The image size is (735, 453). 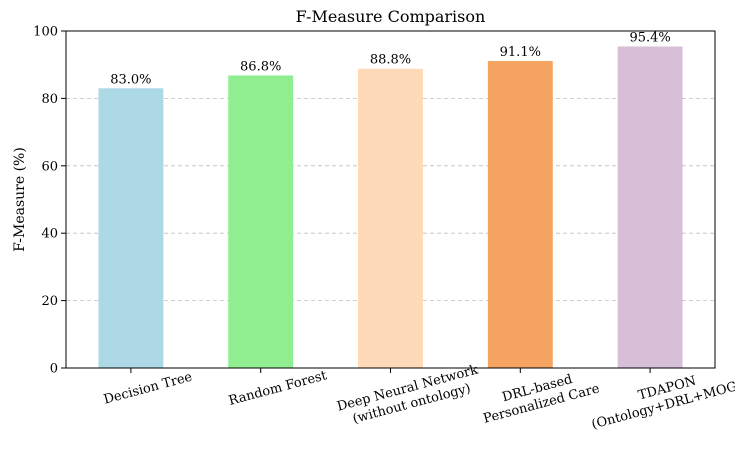 I want to click on x-tick-label: Deep Neural Network(without ontology), so click(x=407, y=395).